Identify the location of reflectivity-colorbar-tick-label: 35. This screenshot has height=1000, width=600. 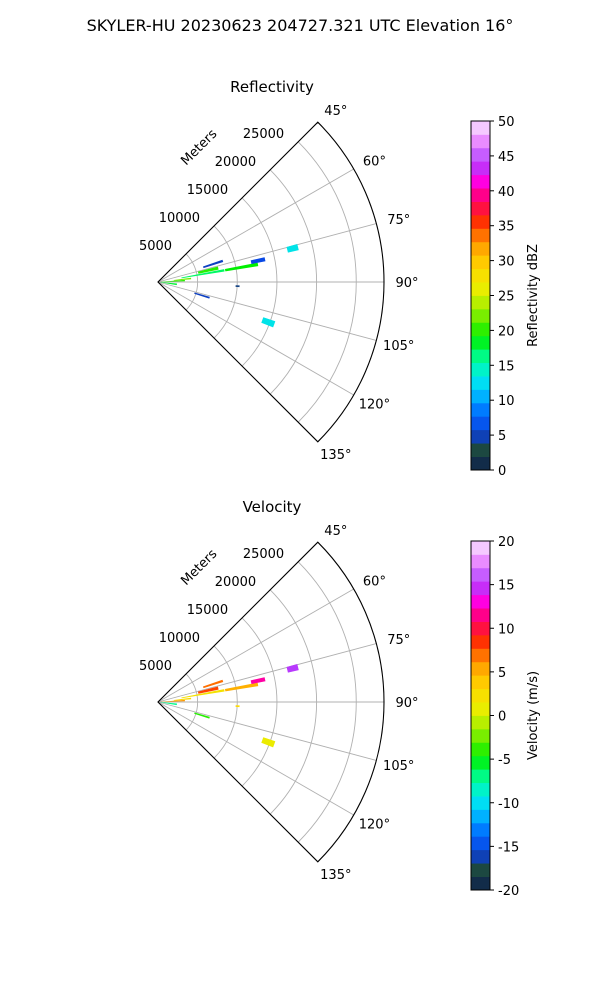
(506, 227).